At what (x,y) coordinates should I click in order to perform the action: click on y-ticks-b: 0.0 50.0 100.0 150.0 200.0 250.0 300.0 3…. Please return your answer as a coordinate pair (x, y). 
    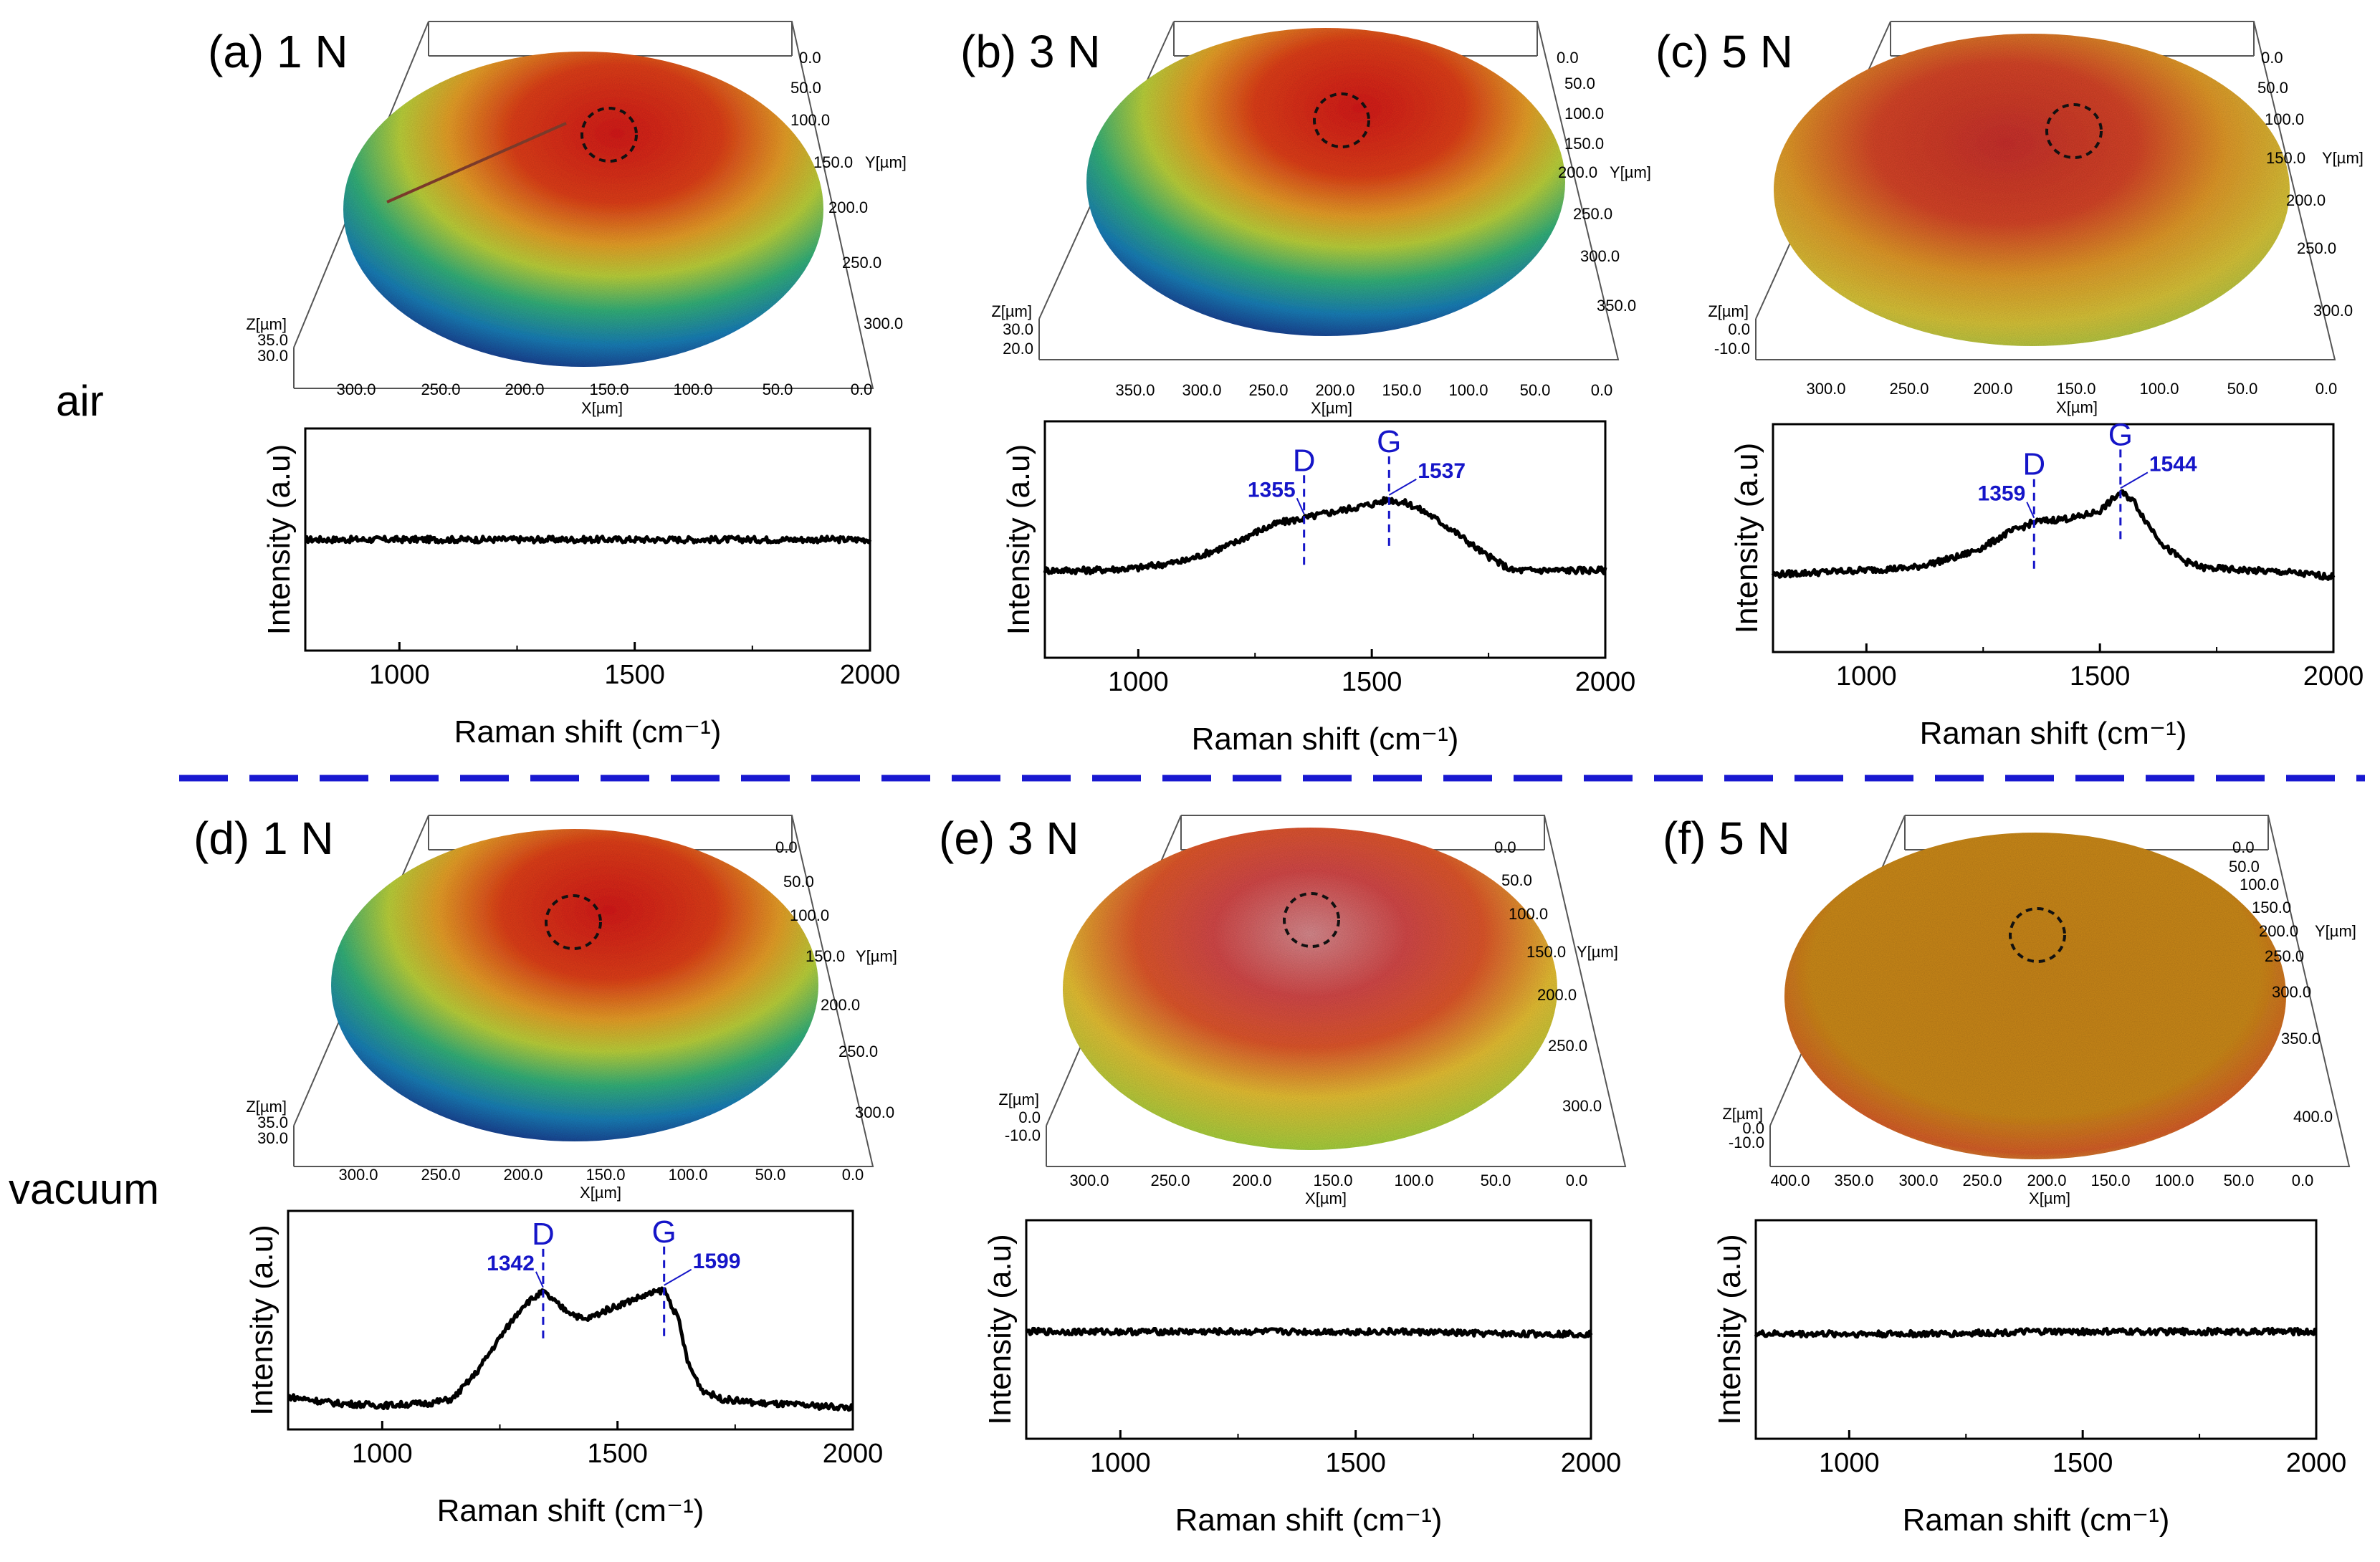
    Looking at the image, I should click on (1604, 182).